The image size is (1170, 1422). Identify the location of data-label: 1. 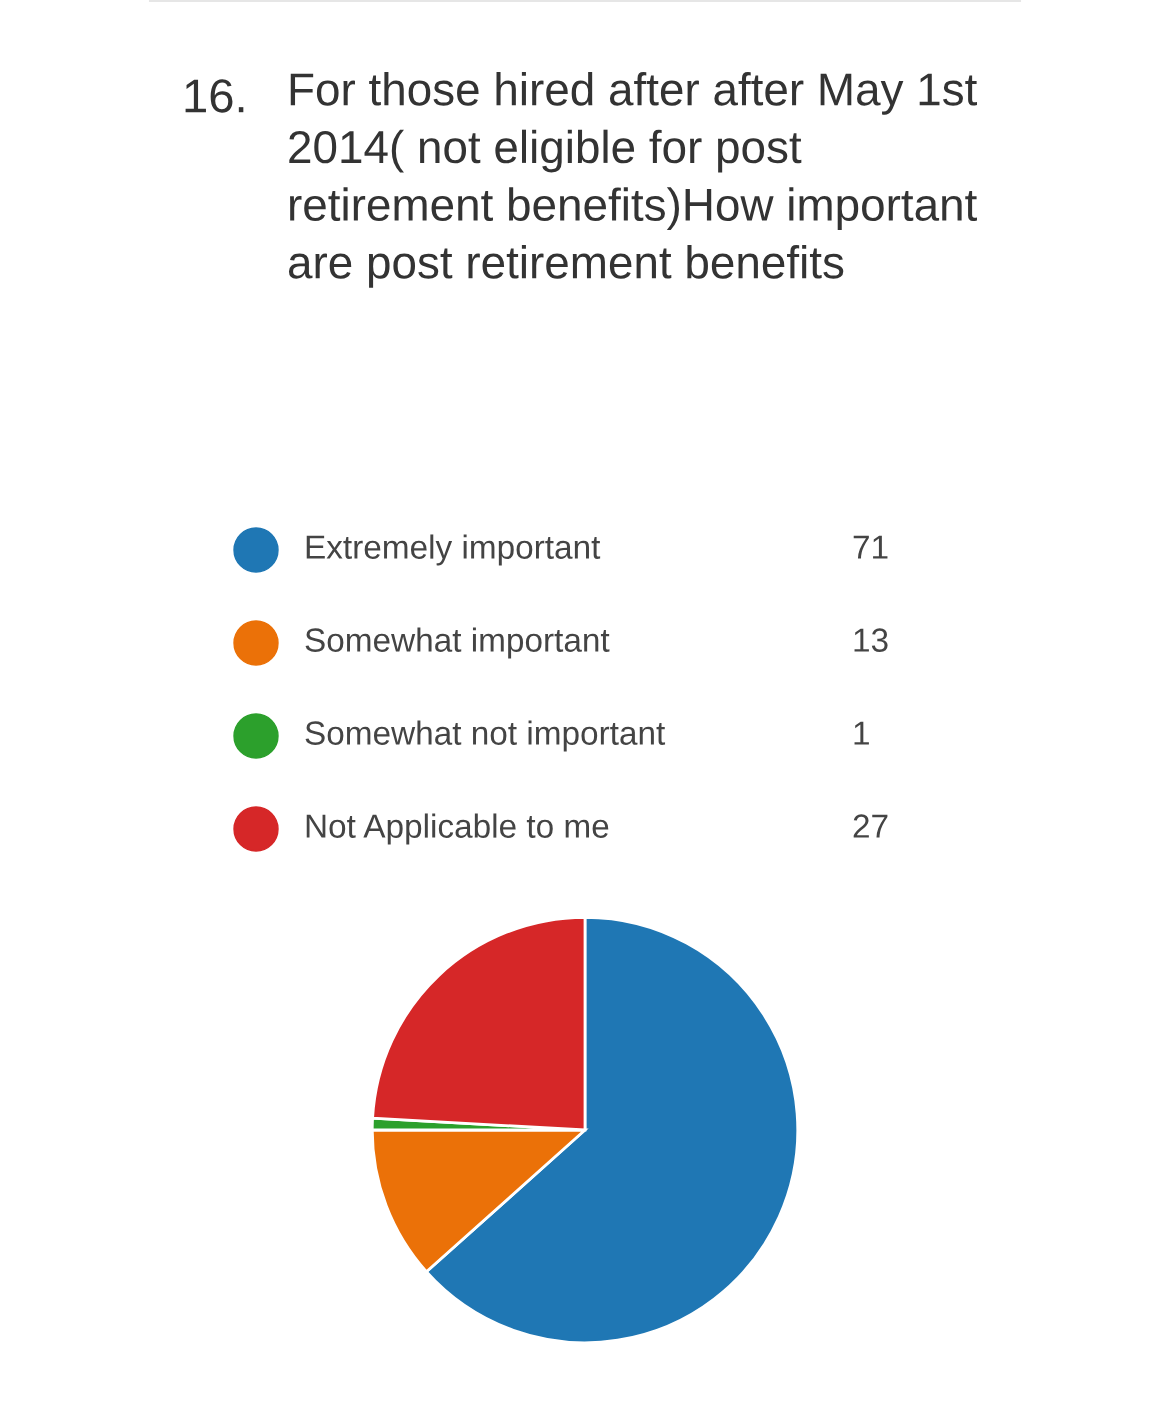
(861, 733).